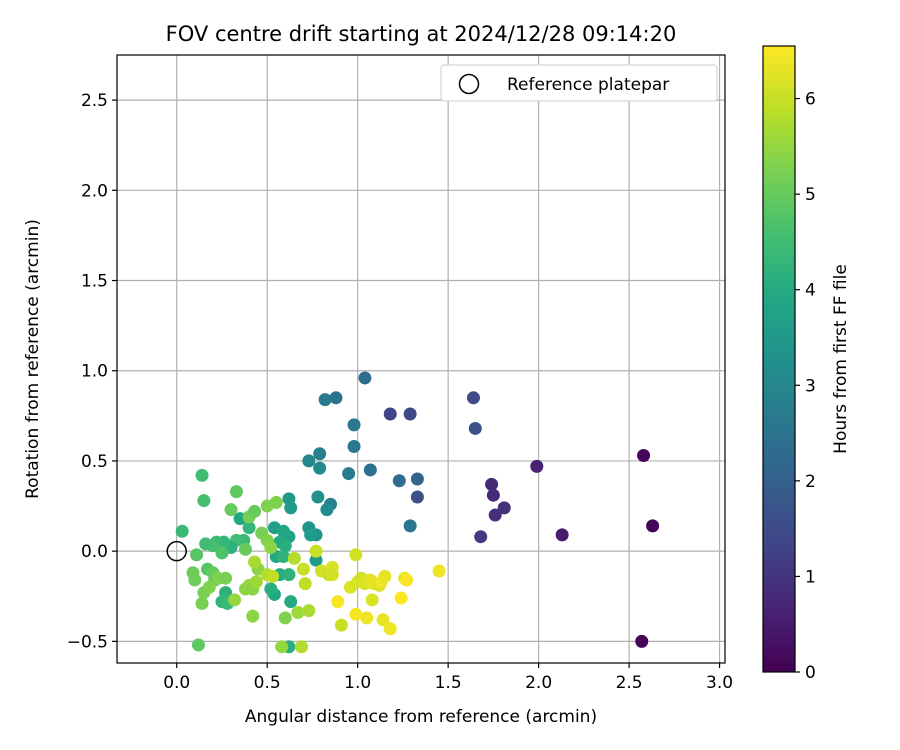  Describe the element at coordinates (176, 551) in the screenshot. I see `reference-marker` at that location.